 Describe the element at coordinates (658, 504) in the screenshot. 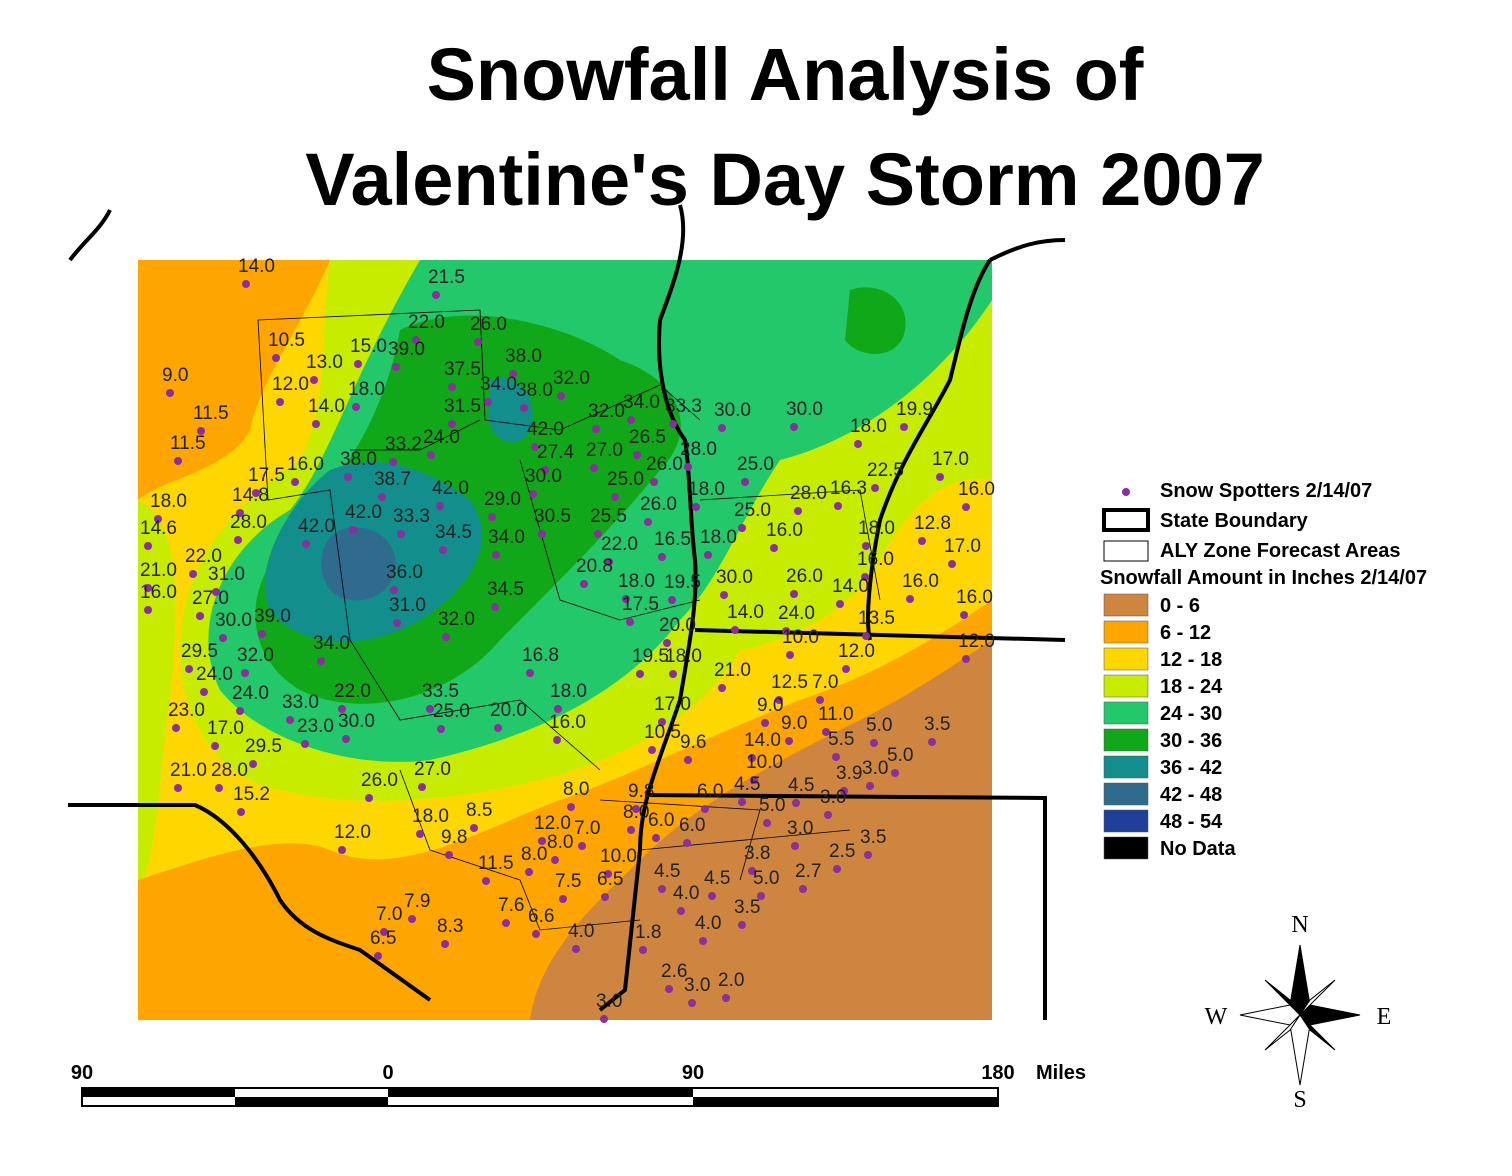

I see `spotter-label: 26.0` at that location.